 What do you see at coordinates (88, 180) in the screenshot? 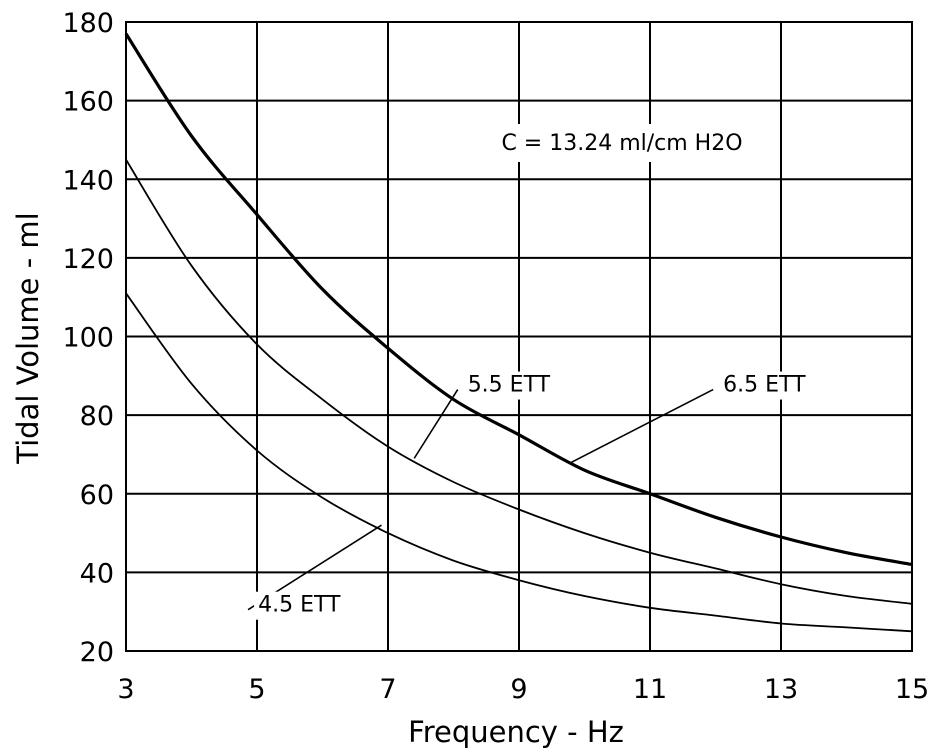
I see `y-tick-label: 140` at bounding box center [88, 180].